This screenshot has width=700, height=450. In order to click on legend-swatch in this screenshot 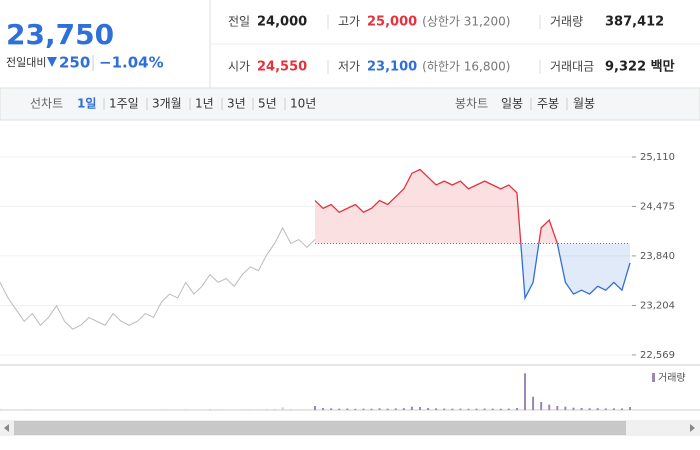, I will do `click(653, 377)`.